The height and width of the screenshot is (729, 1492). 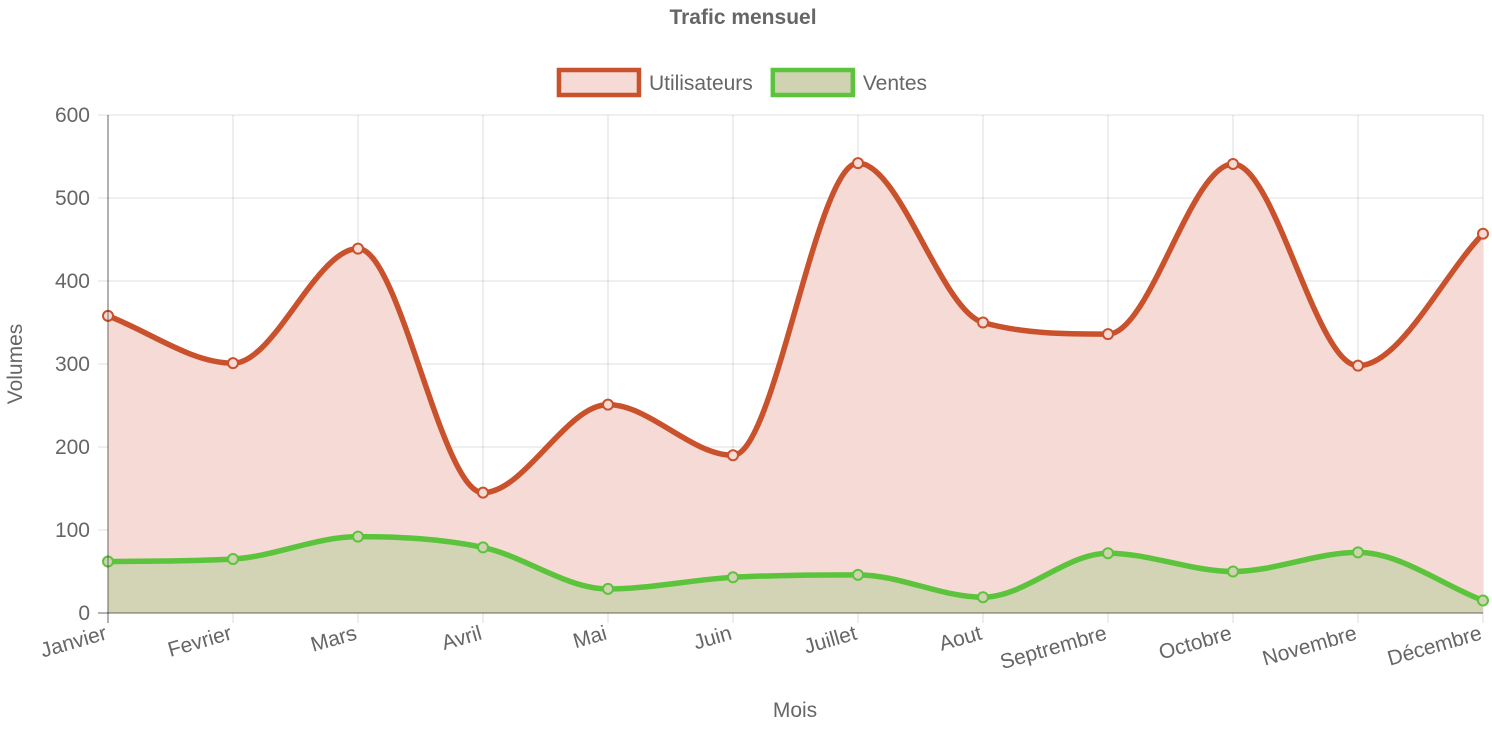 What do you see at coordinates (199, 642) in the screenshot?
I see `x-tick-label: Fevrier` at bounding box center [199, 642].